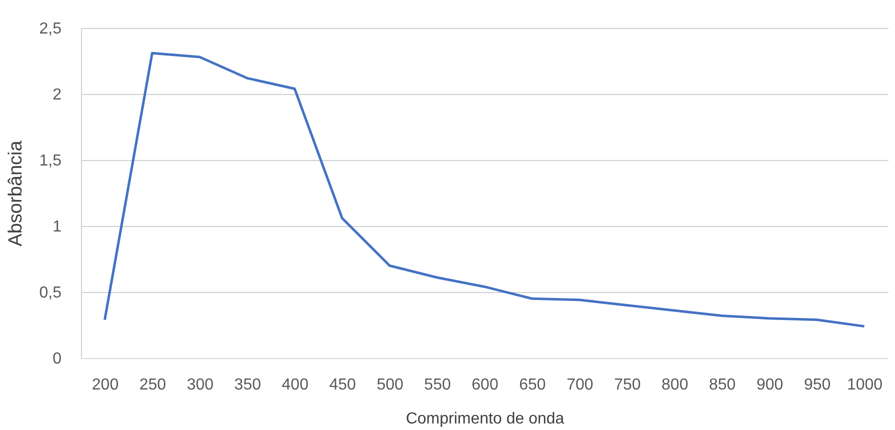 The height and width of the screenshot is (430, 895). I want to click on x-tick-label: 500, so click(390, 385).